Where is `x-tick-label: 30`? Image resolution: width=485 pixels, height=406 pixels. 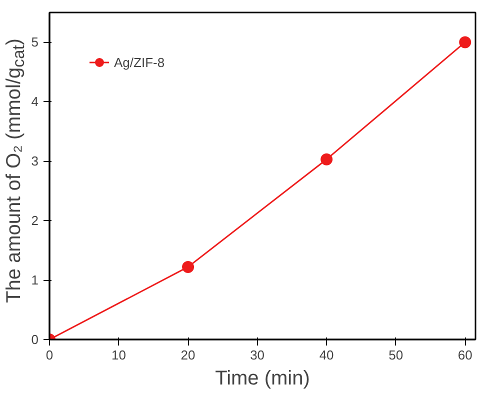
x-tick-label: 30 is located at coordinates (257, 355).